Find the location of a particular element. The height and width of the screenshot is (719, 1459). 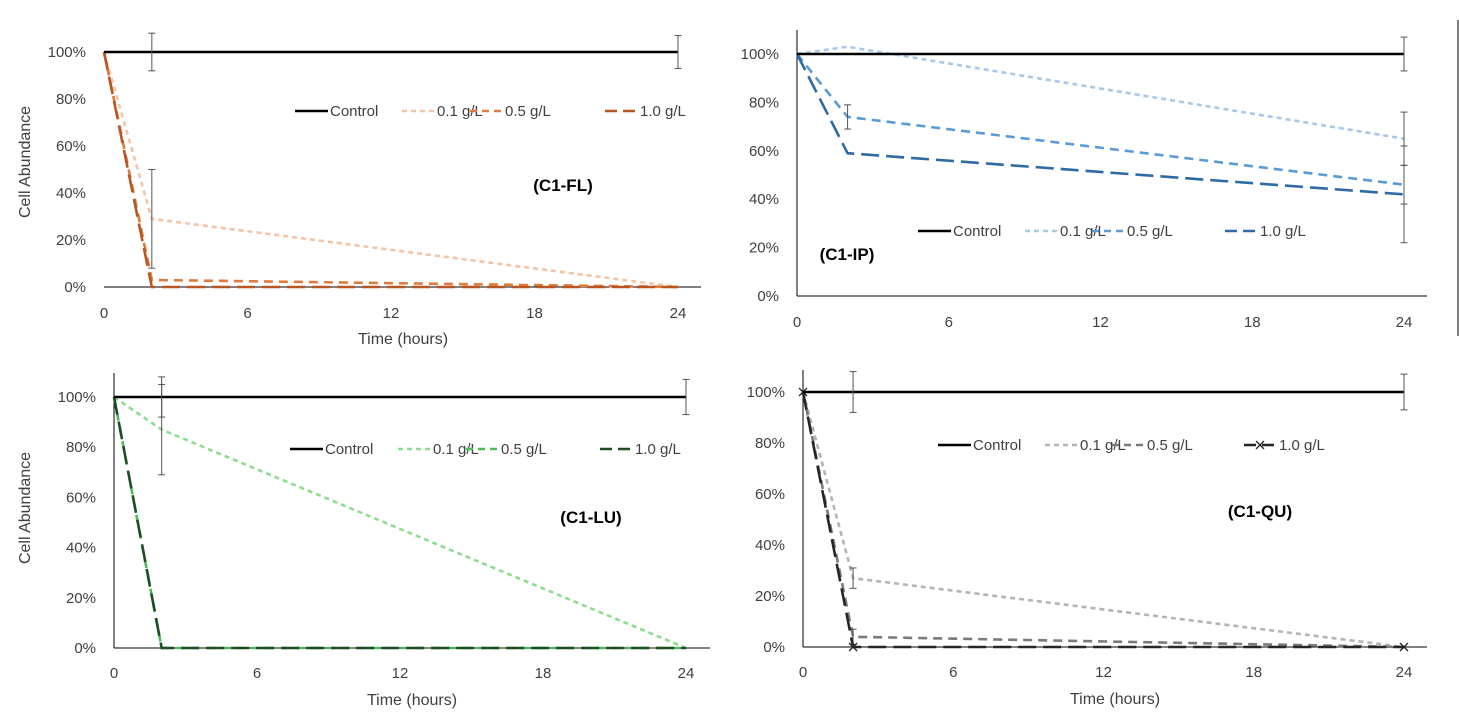

panel-label: (C1-QU) is located at coordinates (1260, 511).